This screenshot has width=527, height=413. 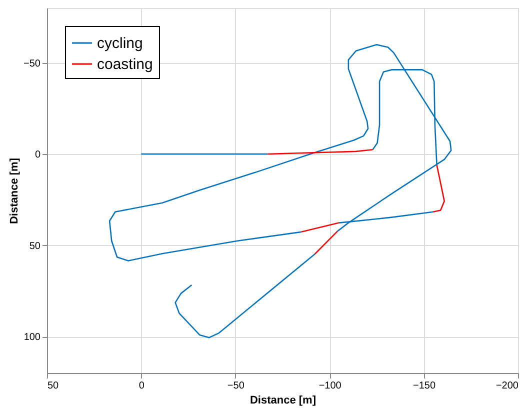 What do you see at coordinates (14, 191) in the screenshot?
I see `y-axis-title: Distance [m]` at bounding box center [14, 191].